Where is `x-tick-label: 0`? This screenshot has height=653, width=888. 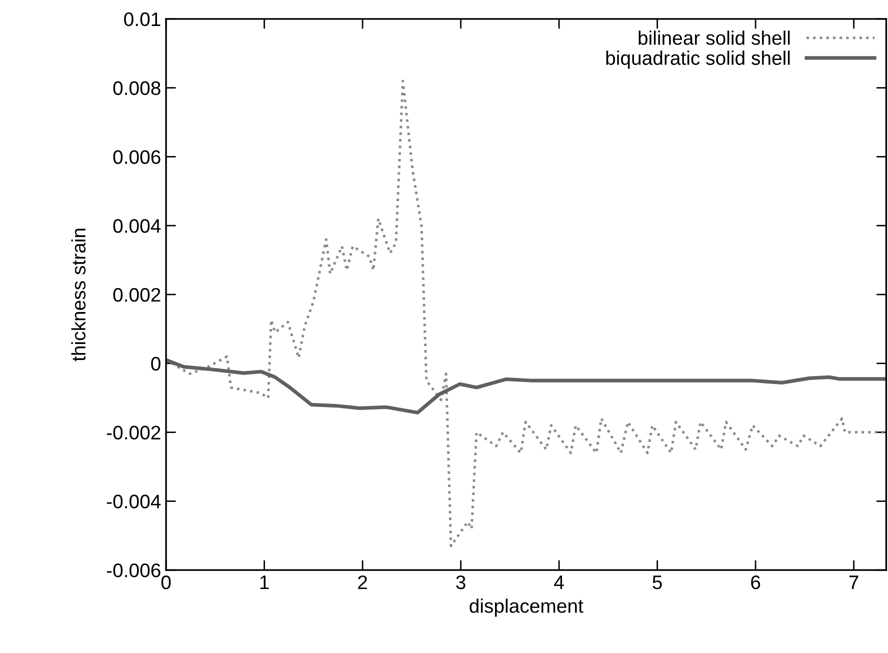
x-tick-label: 0 is located at coordinates (166, 582).